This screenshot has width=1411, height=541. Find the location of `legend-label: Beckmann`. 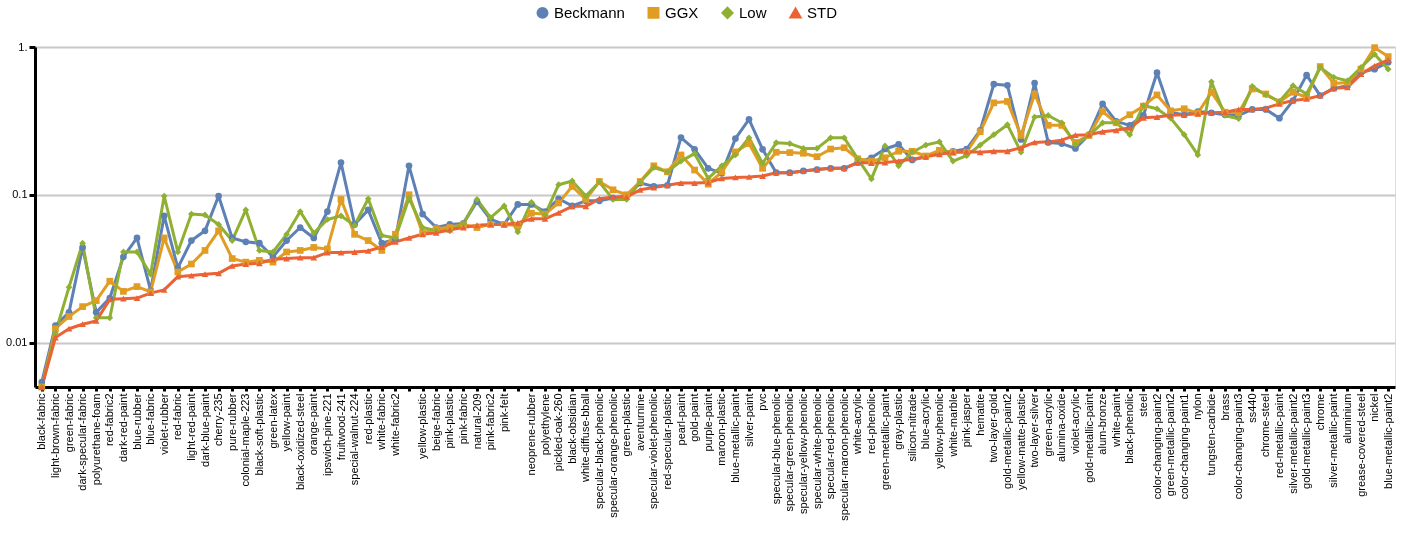

legend-label: Beckmann is located at coordinates (589, 12).